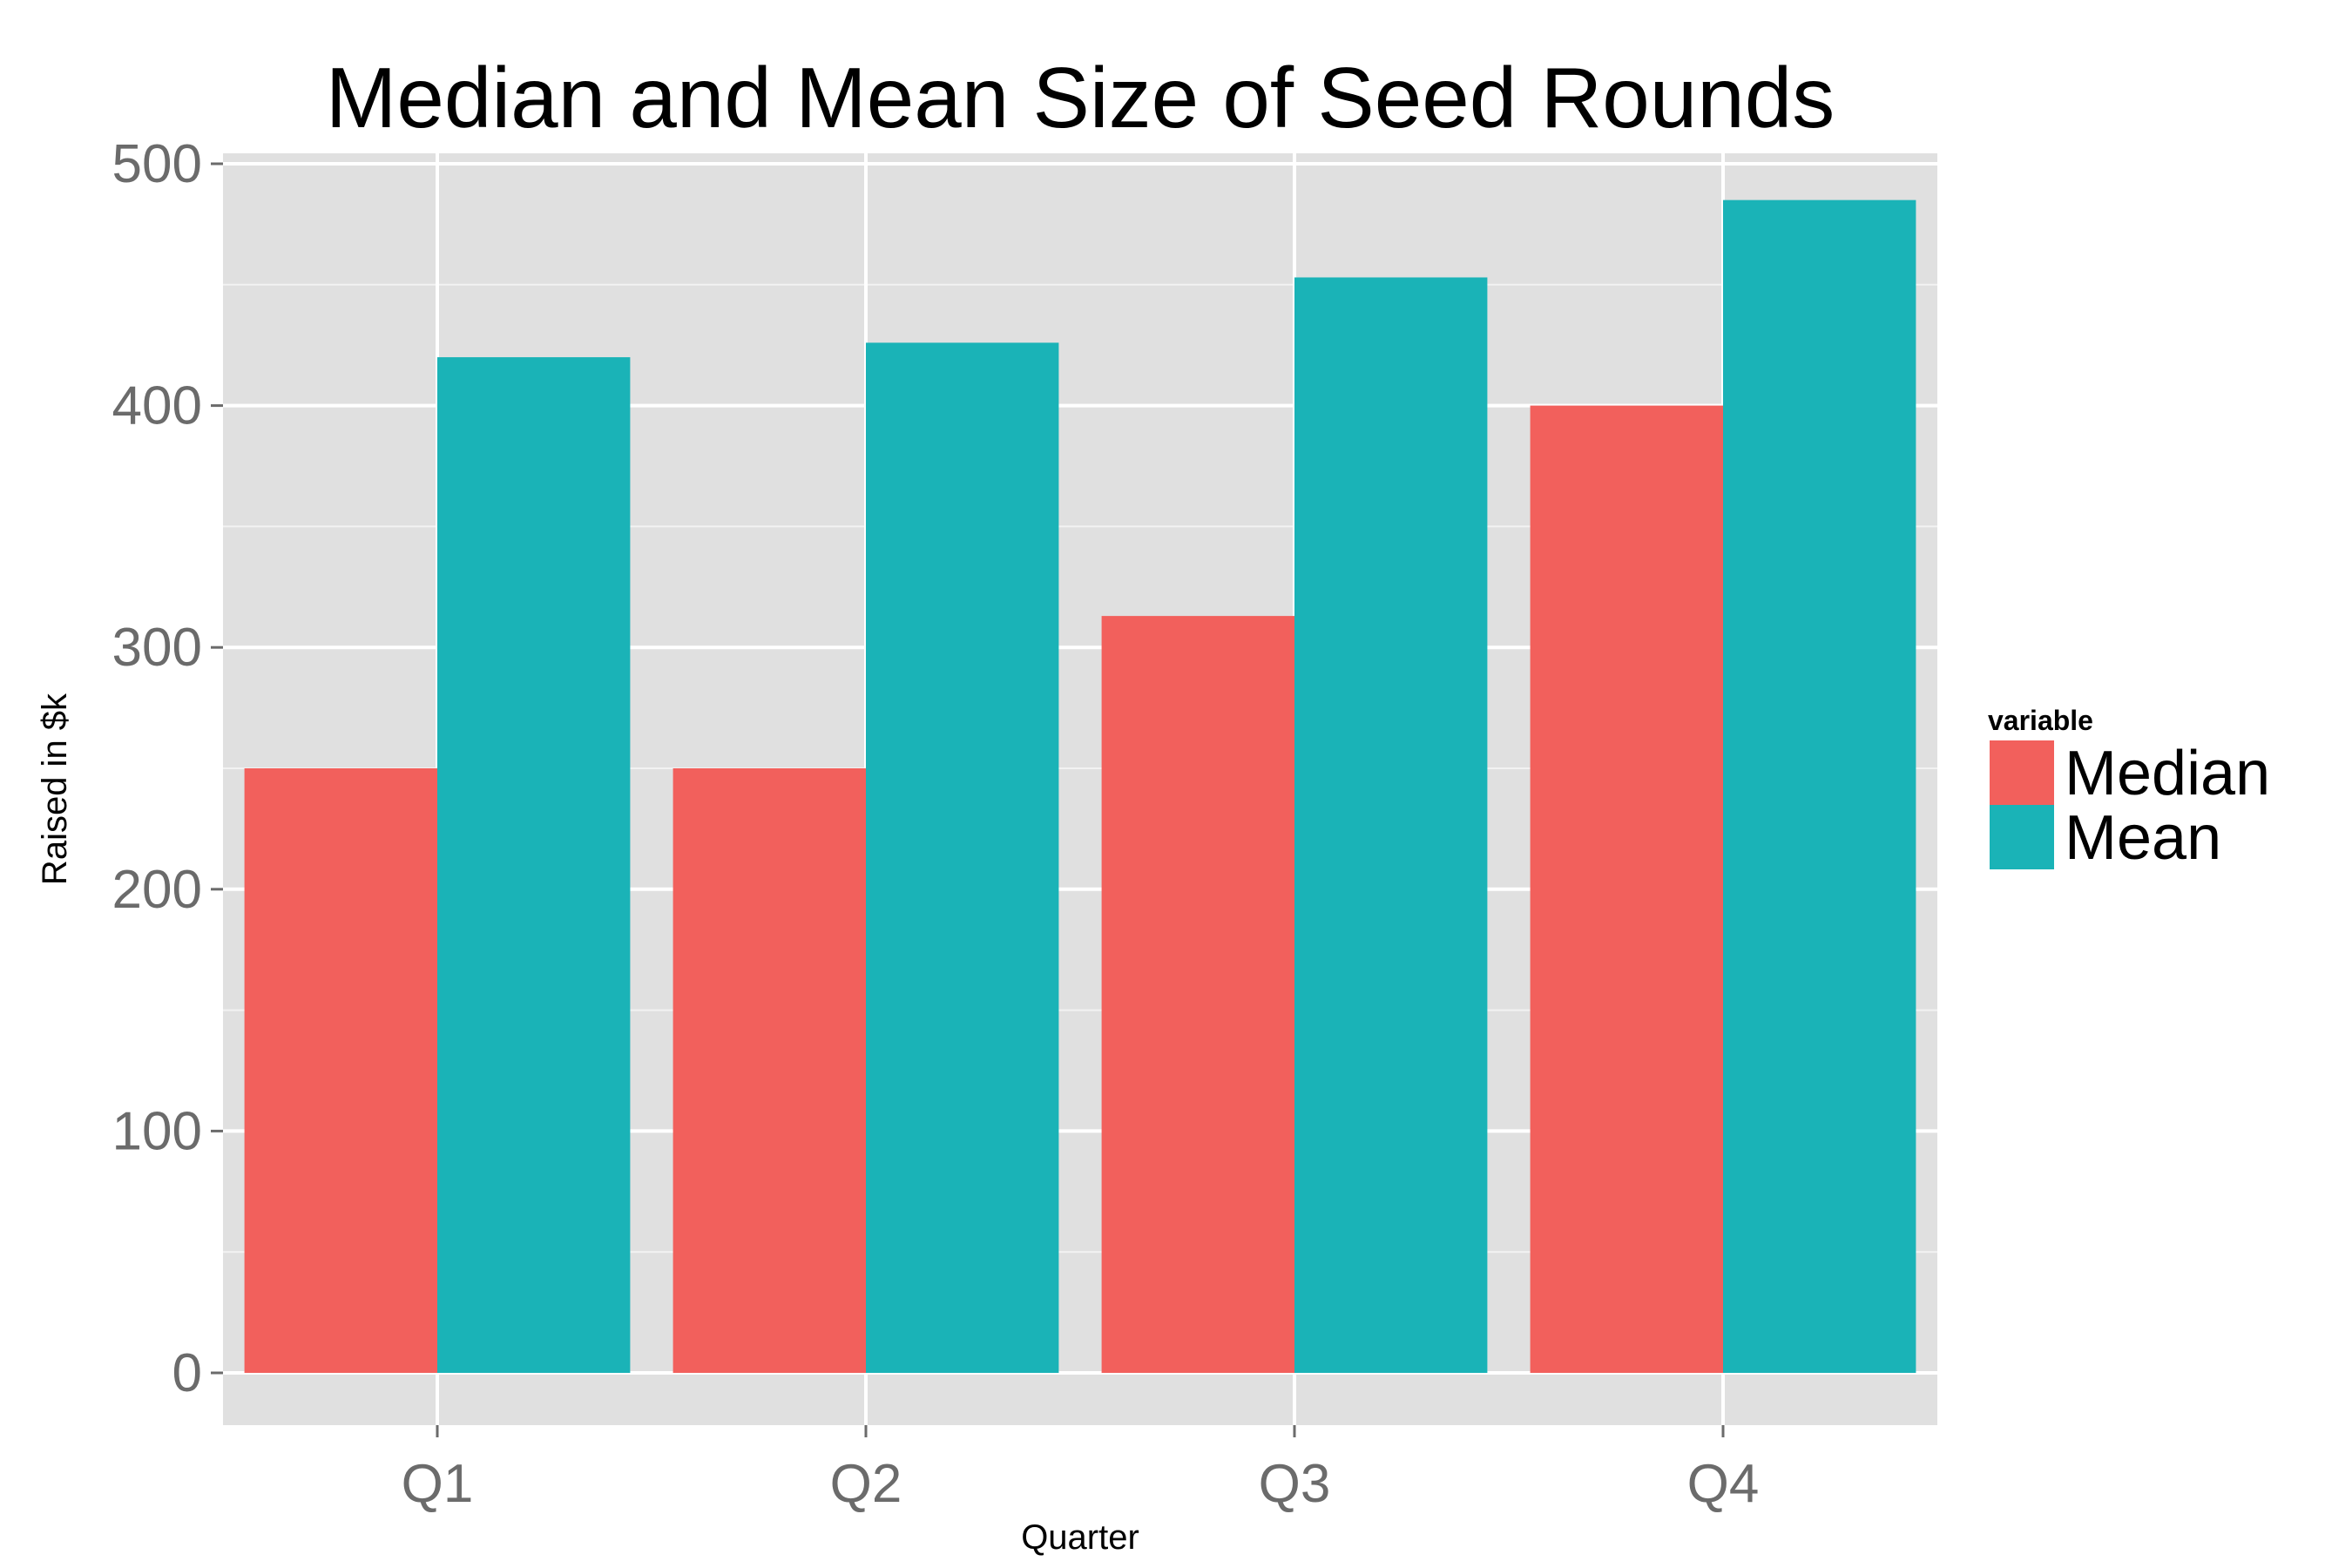  What do you see at coordinates (1295, 1484) in the screenshot?
I see `x-tick-label: Q3` at bounding box center [1295, 1484].